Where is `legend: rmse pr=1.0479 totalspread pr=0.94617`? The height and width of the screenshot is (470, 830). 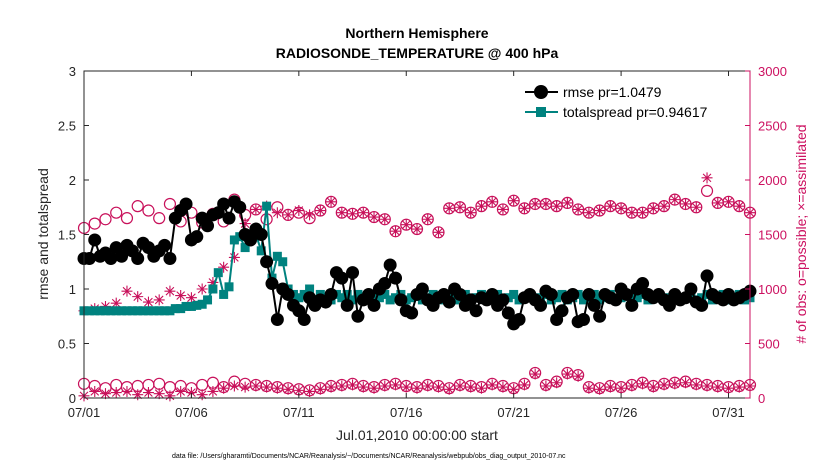
legend: rmse pr=1.0479 totalspread pr=0.94617 is located at coordinates (616, 102).